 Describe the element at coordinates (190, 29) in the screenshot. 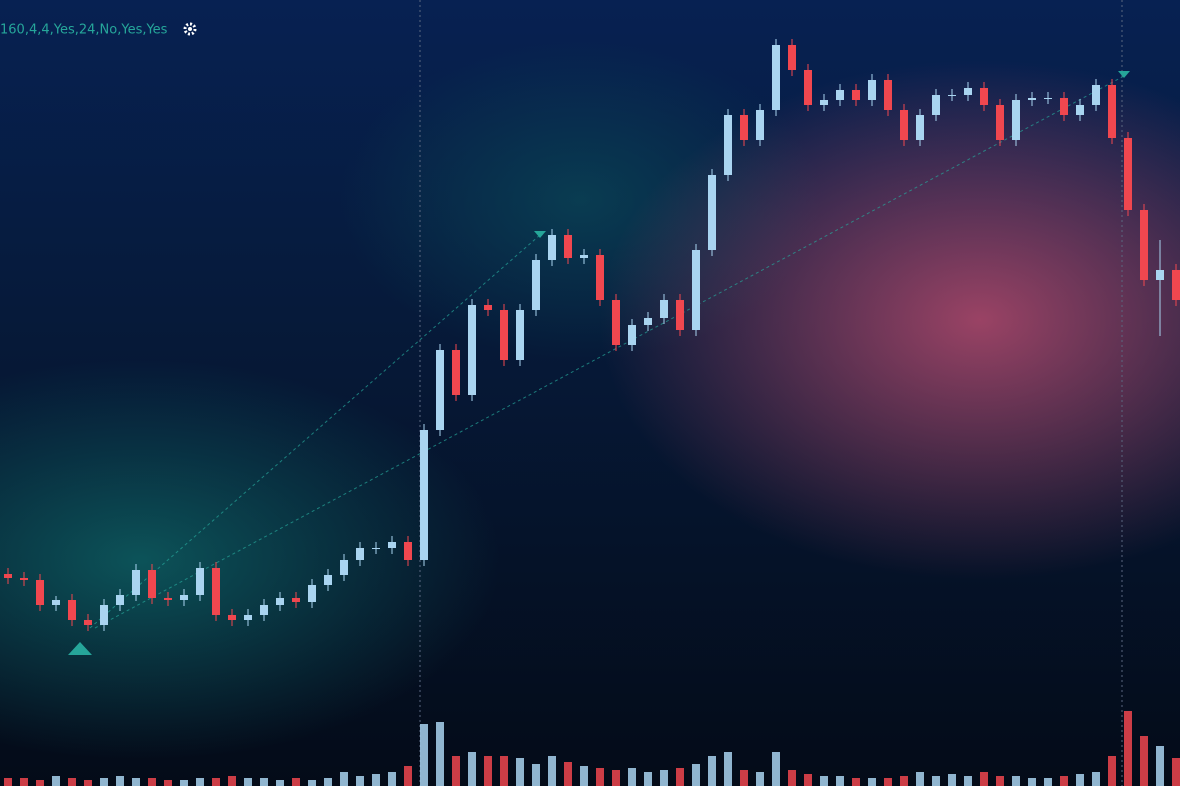

I see `settings-icon` at that location.